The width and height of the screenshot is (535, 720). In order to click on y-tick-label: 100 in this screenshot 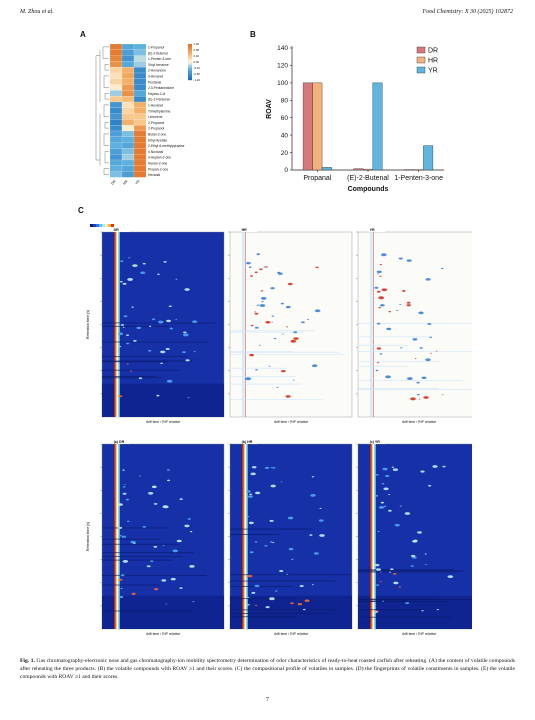, I will do `click(282, 83)`.